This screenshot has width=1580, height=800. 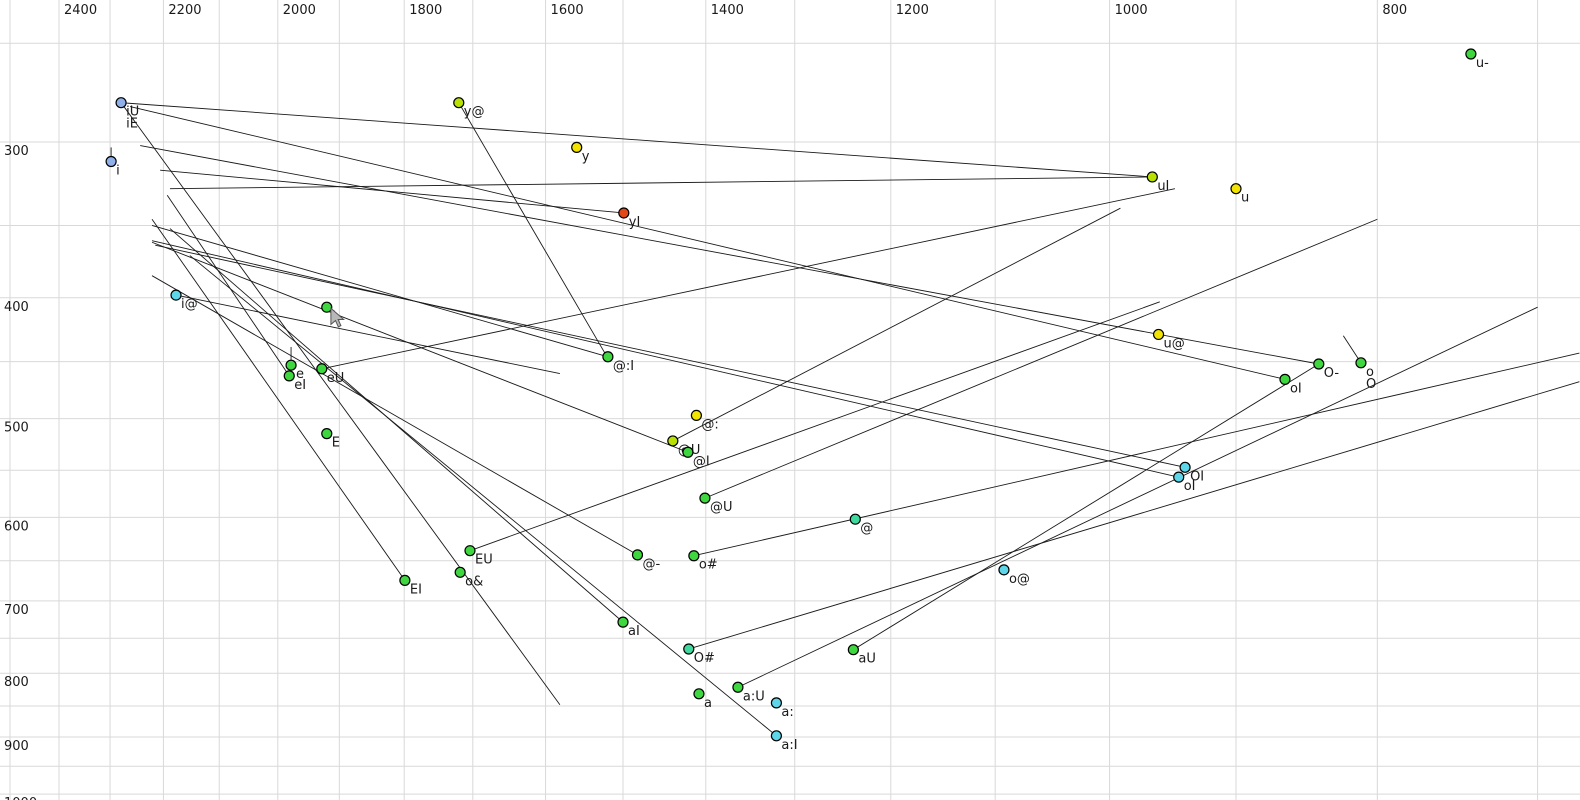 I want to click on y-axis-tick-label: 400, so click(x=16, y=307).